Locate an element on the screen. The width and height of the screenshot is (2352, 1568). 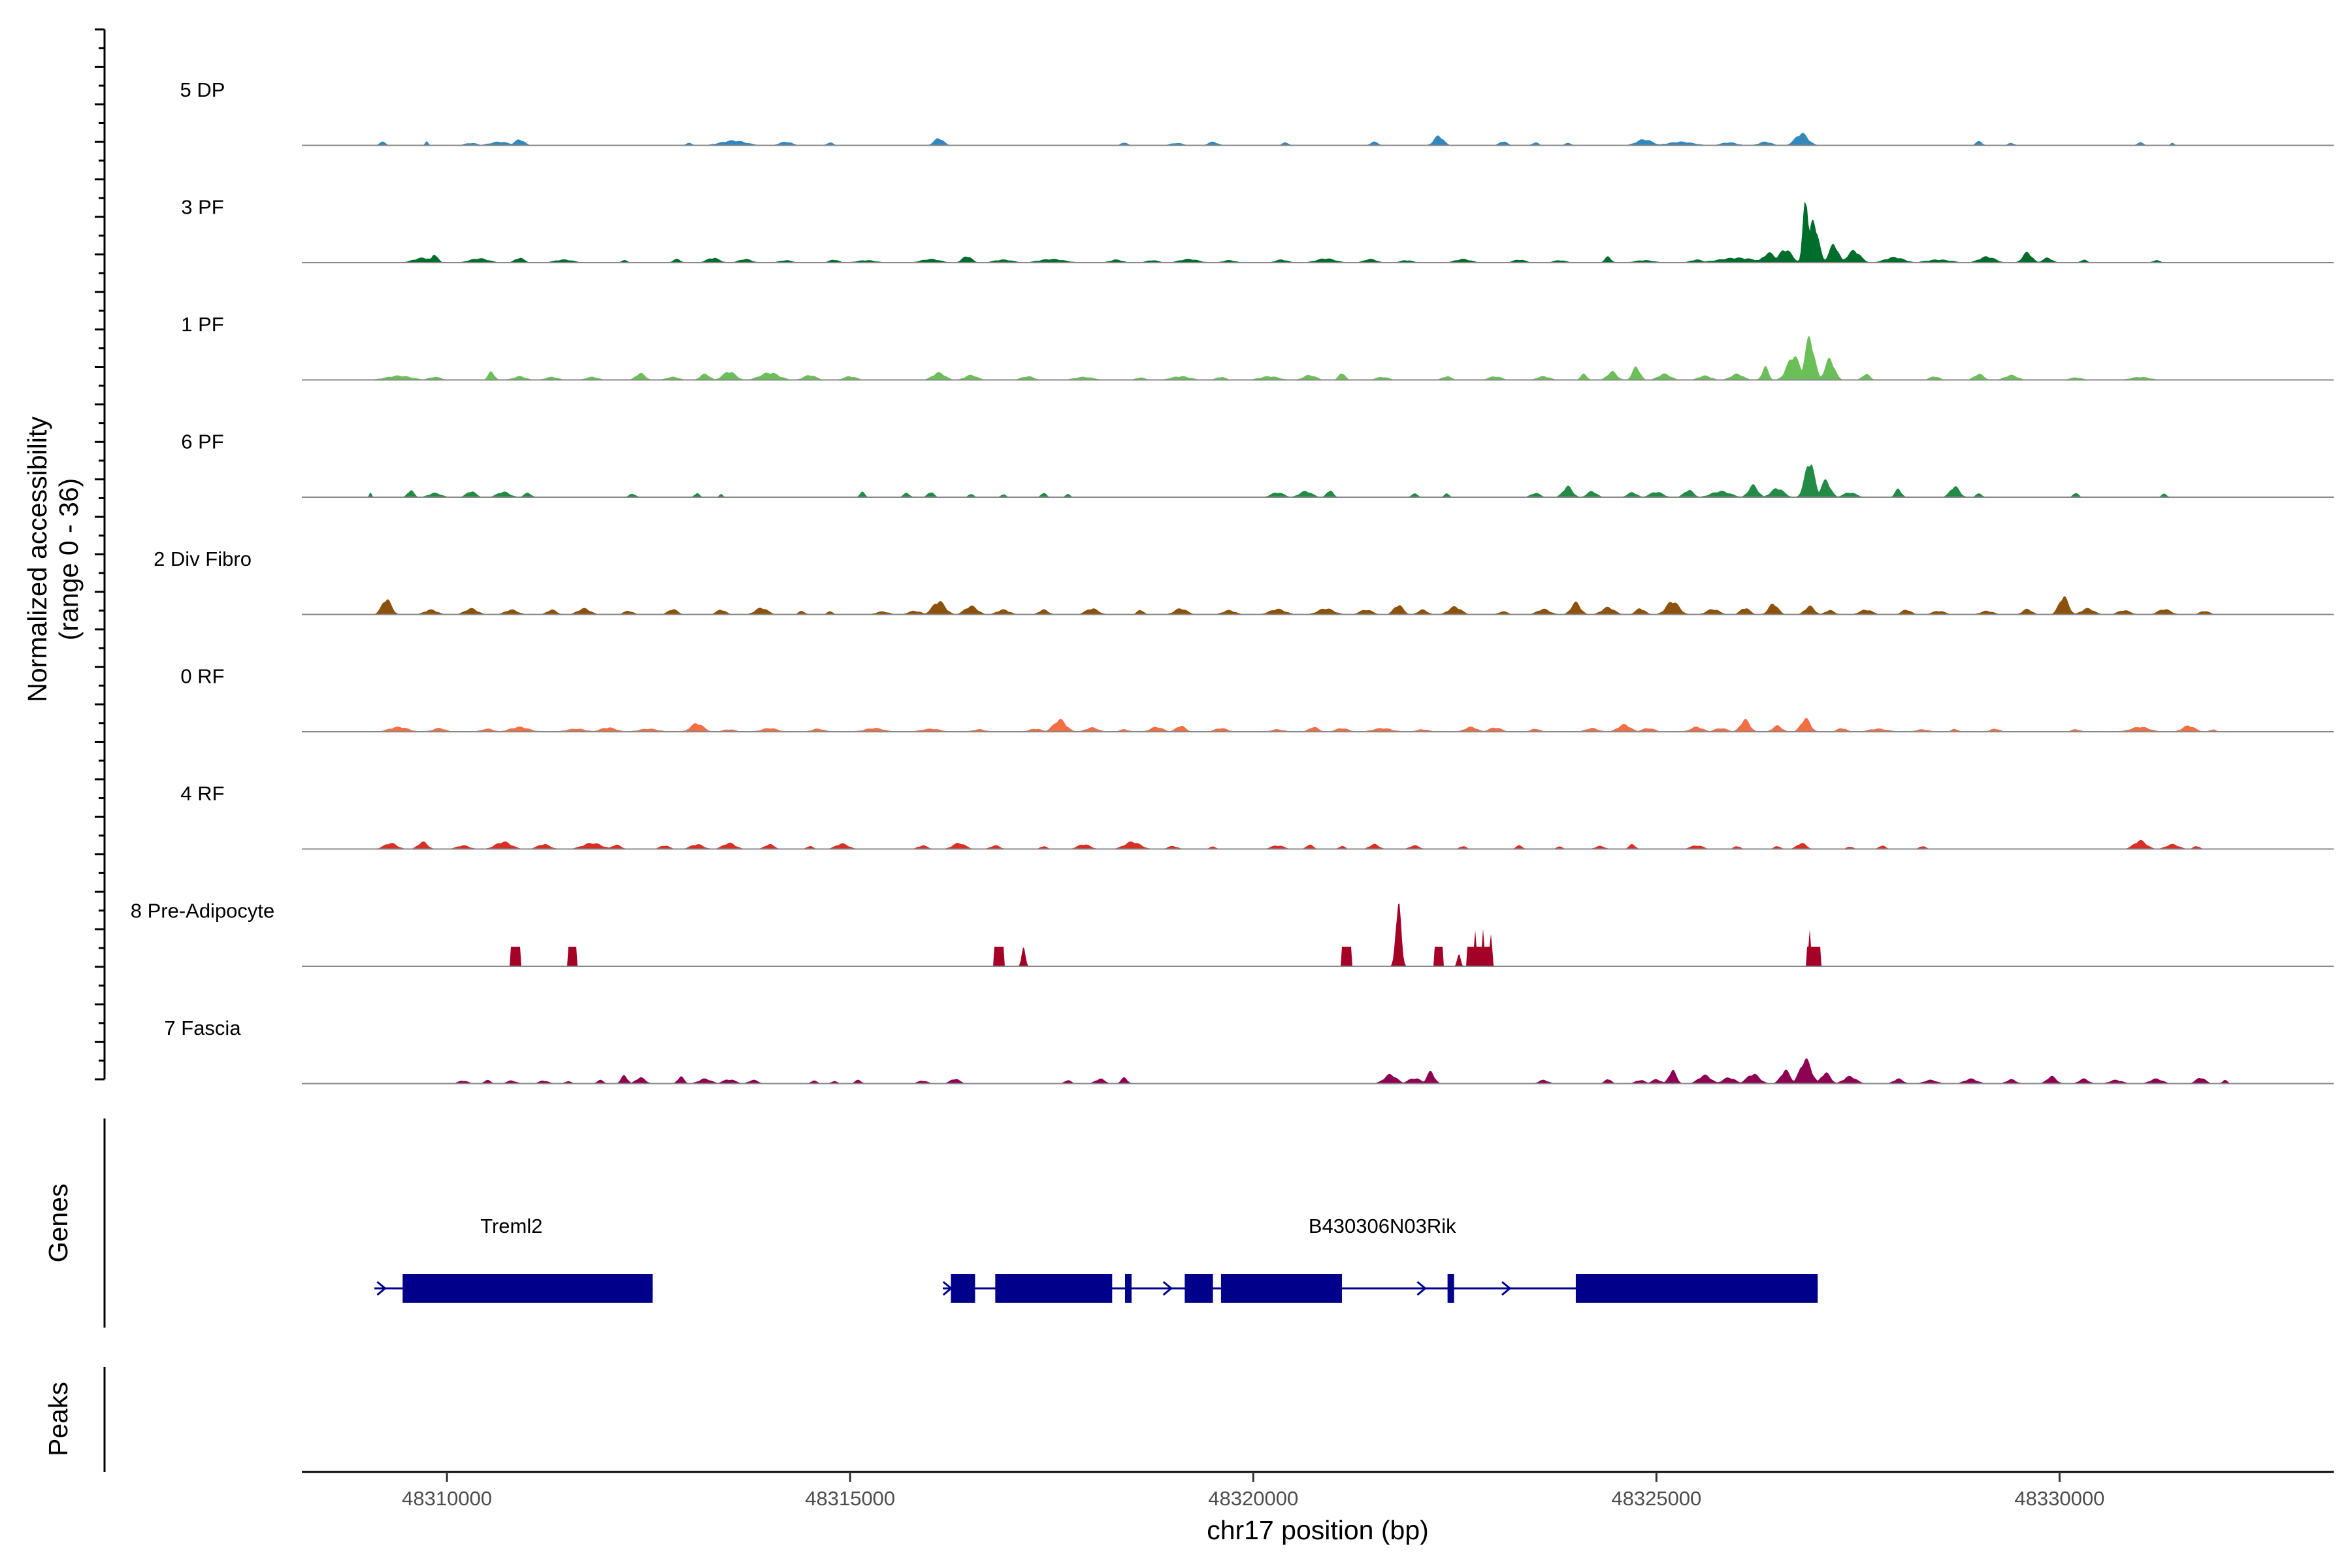
track-label: 3 PF is located at coordinates (202, 207).